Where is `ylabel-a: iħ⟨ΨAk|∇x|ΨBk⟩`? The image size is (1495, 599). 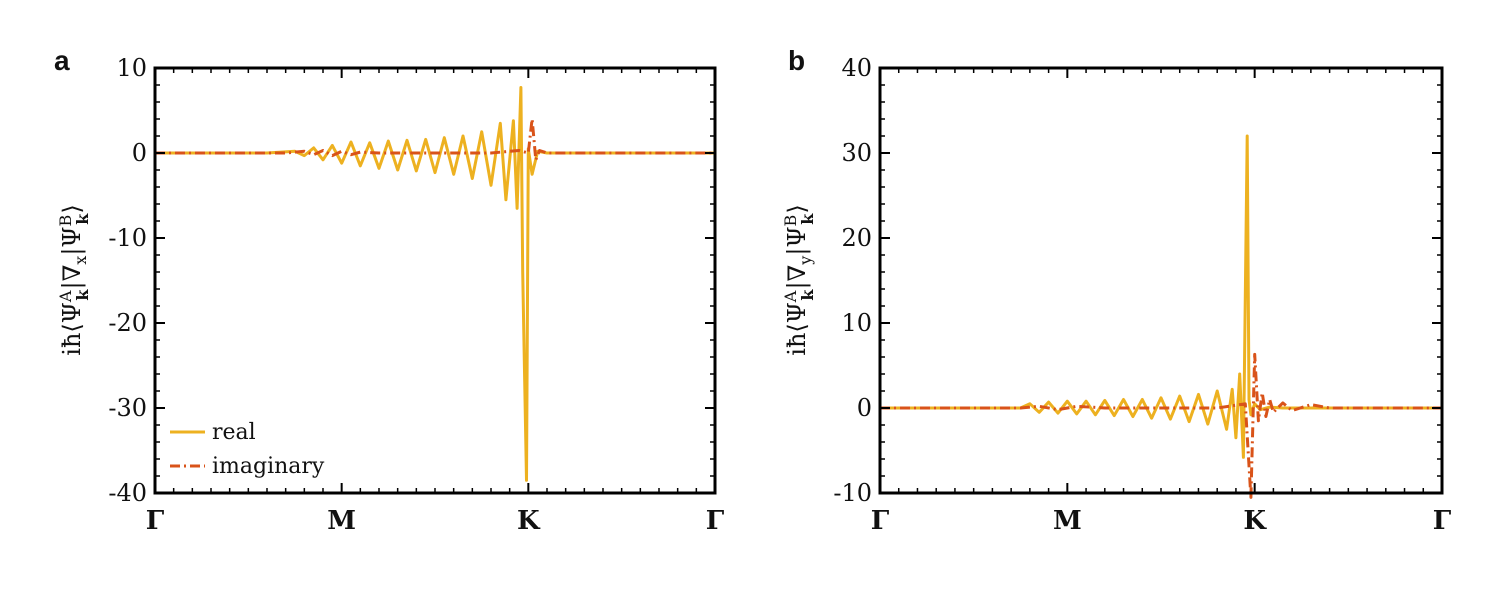 ylabel-a: iħ⟨ΨAk|∇x|ΨBk⟩ is located at coordinates (74, 279).